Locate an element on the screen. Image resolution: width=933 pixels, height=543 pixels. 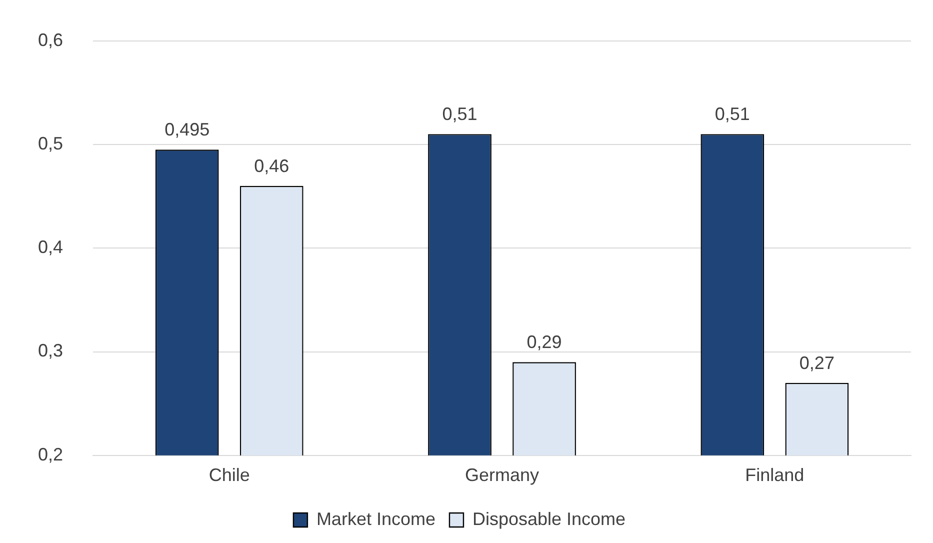
data-label: 0,27 is located at coordinates (816, 362).